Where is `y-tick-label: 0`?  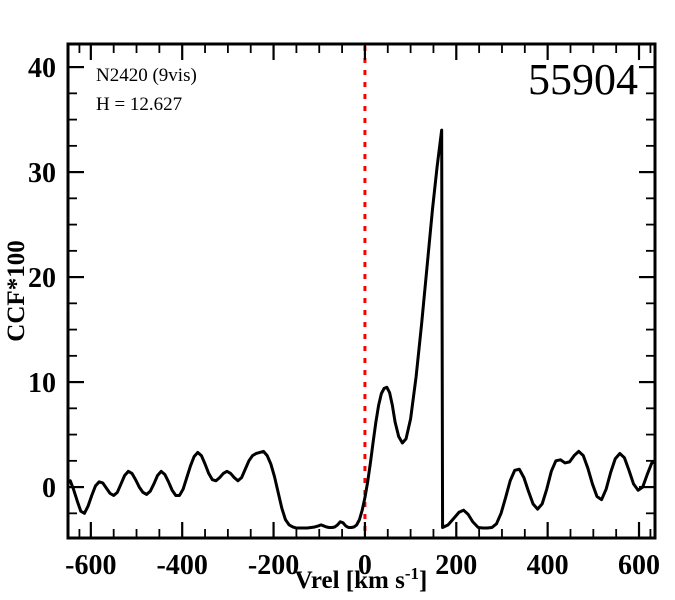 y-tick-label: 0 is located at coordinates (49, 488).